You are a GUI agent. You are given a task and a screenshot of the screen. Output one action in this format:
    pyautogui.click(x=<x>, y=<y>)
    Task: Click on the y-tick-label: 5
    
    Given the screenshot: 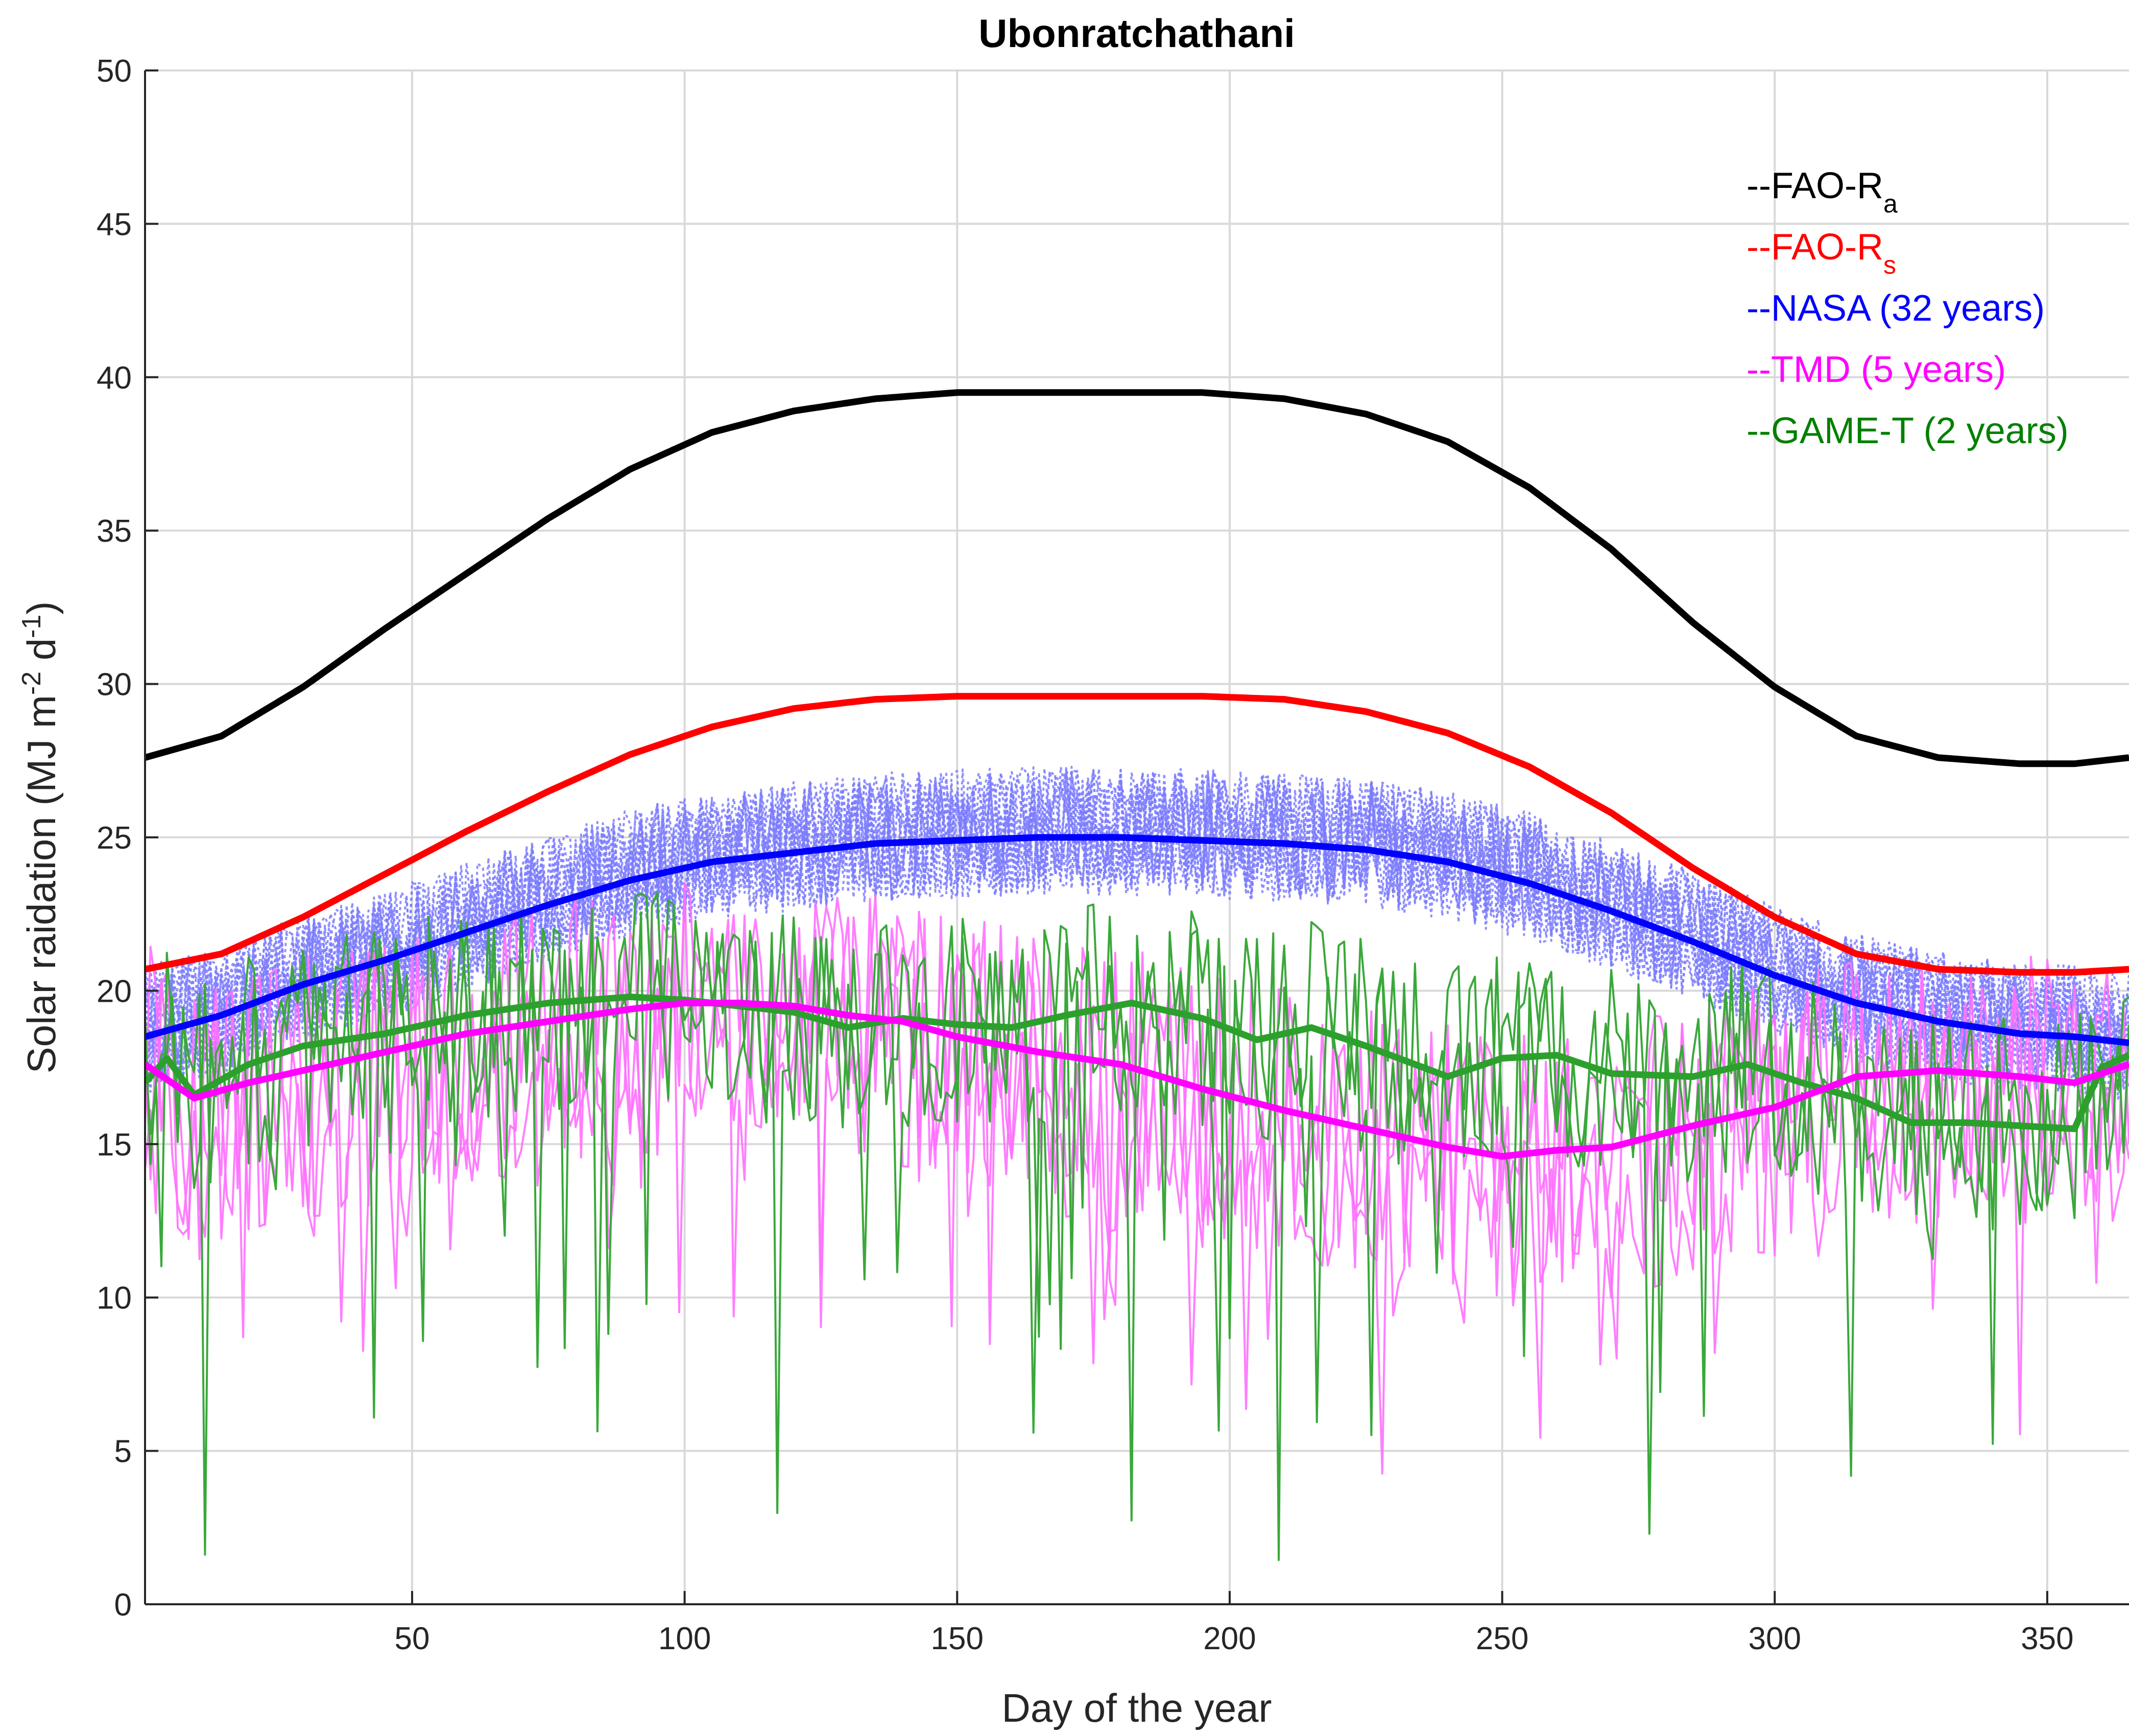 What is the action you would take?
    pyautogui.click(x=123, y=1452)
    